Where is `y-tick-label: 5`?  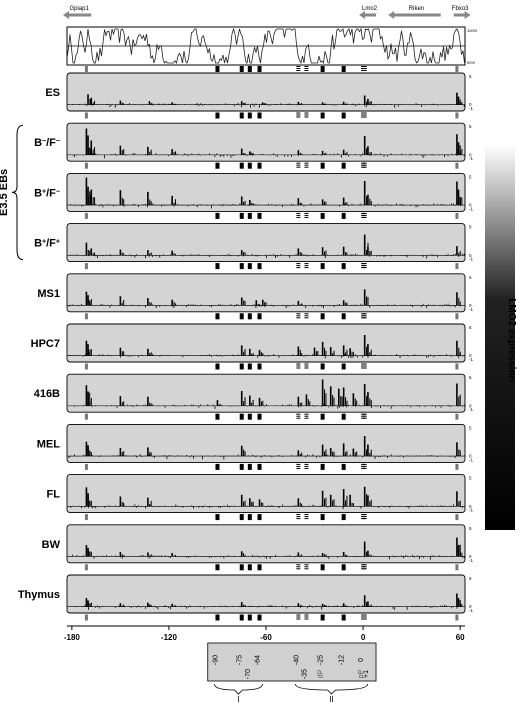 y-tick-label: 5 is located at coordinates (470, 126).